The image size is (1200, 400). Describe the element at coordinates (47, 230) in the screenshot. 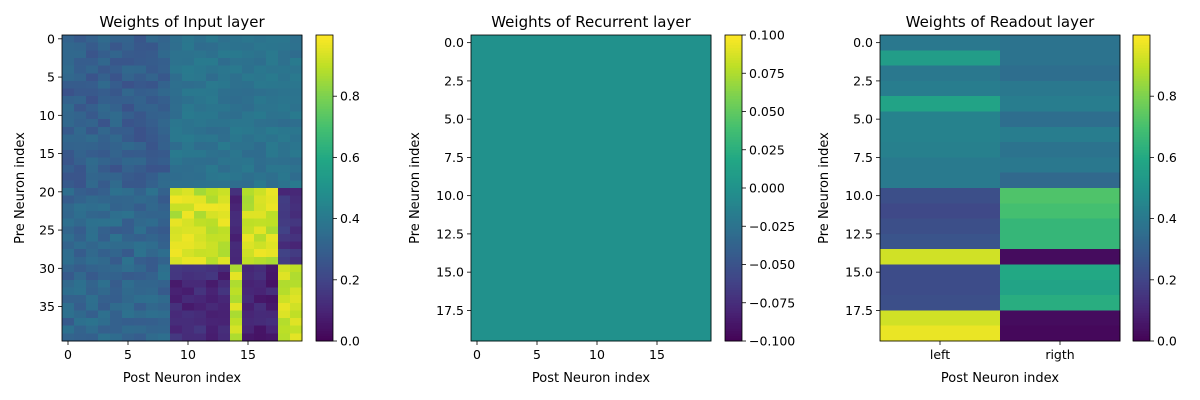

I see `y-tick-label: 25` at that location.